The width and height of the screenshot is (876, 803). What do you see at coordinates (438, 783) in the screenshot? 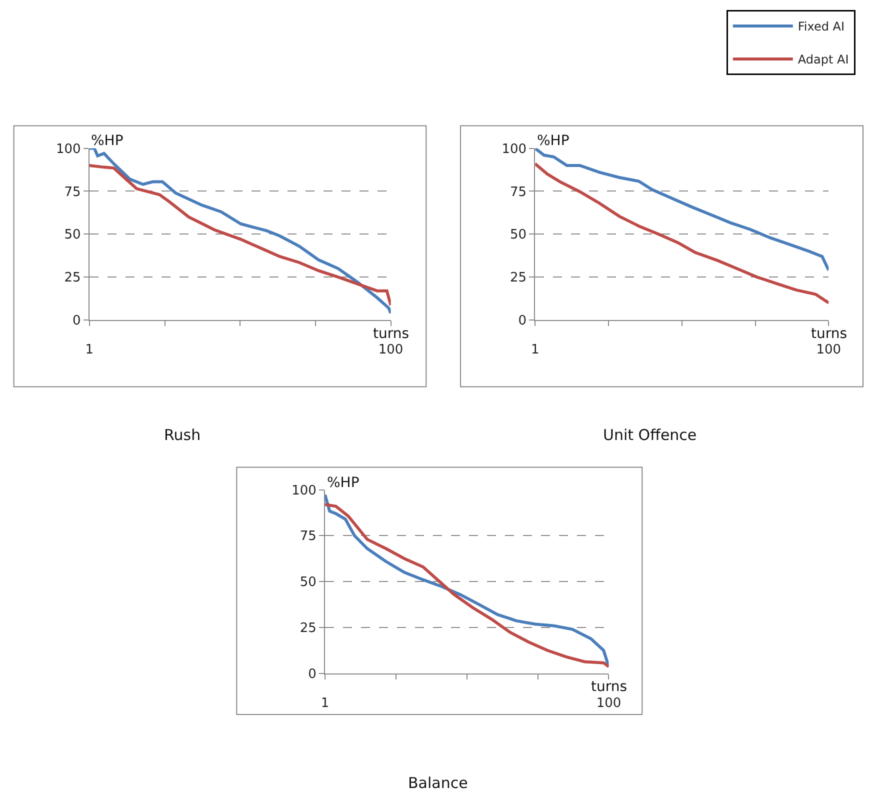
I see `text: Balance` at bounding box center [438, 783].